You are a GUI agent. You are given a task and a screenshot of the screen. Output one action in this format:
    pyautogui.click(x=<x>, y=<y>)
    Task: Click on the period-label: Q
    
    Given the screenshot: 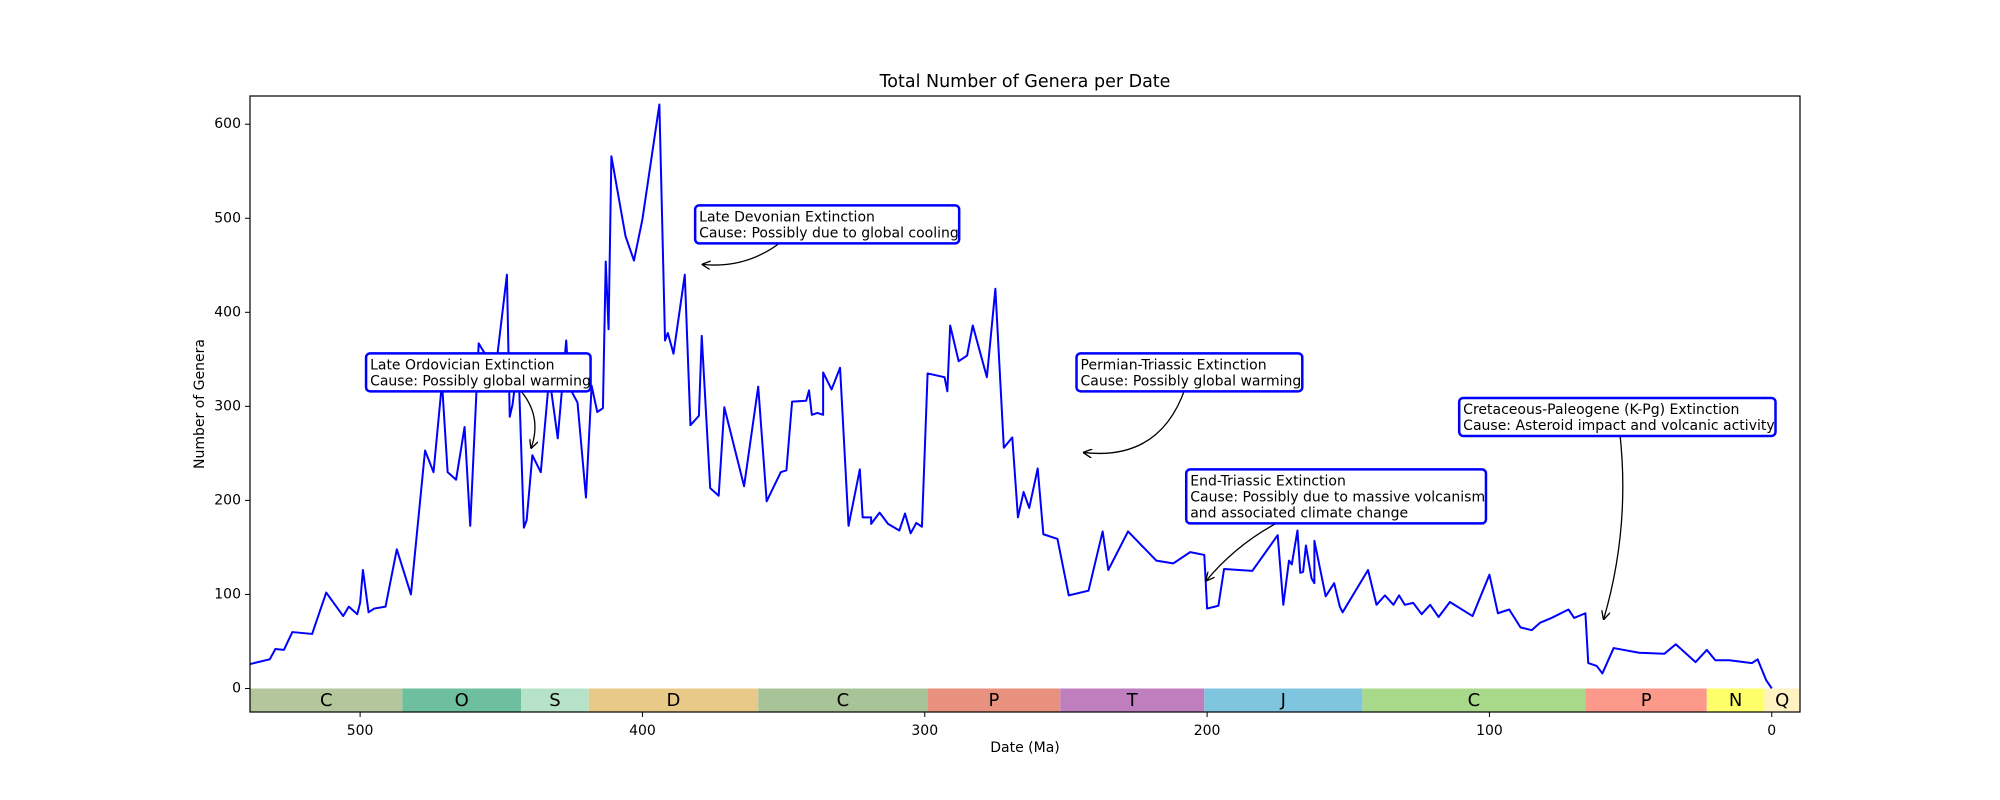 What is the action you would take?
    pyautogui.click(x=1782, y=700)
    